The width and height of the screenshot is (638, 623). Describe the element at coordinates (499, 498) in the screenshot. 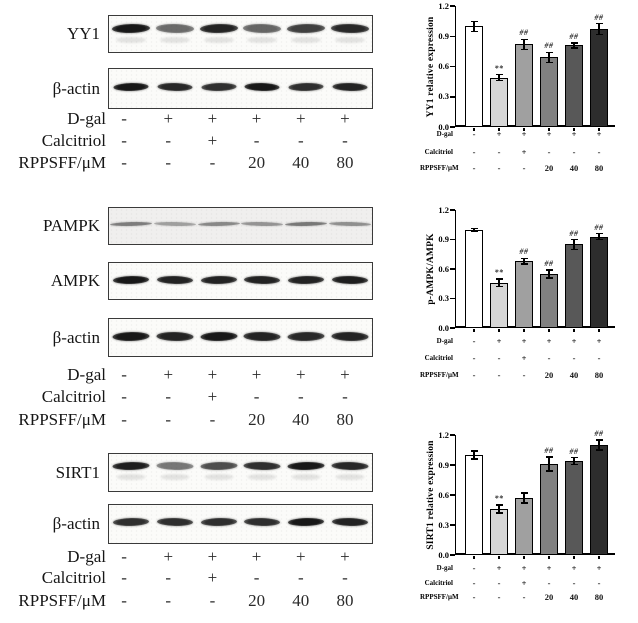

I see `significance-marker: **` at that location.